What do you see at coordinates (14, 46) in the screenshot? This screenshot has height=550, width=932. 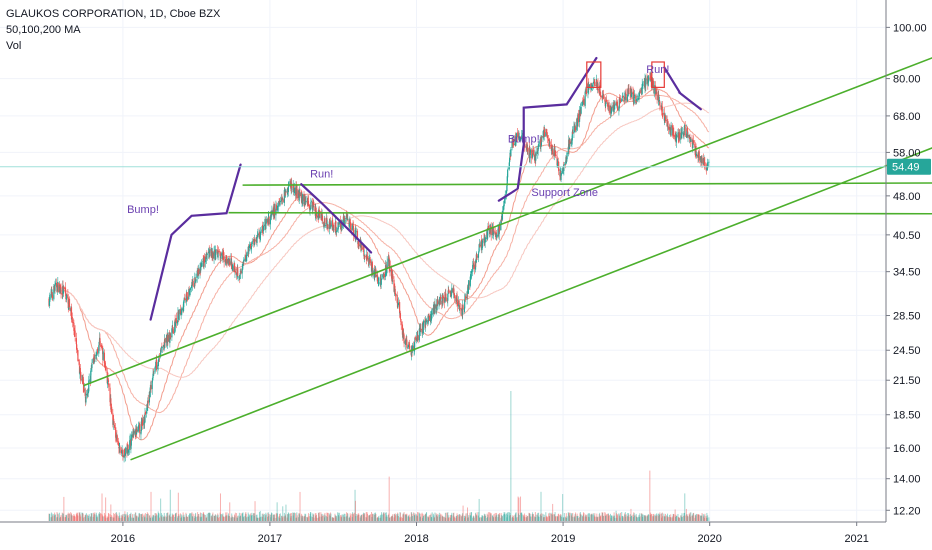 I see `volume-indicator-label: Vol` at bounding box center [14, 46].